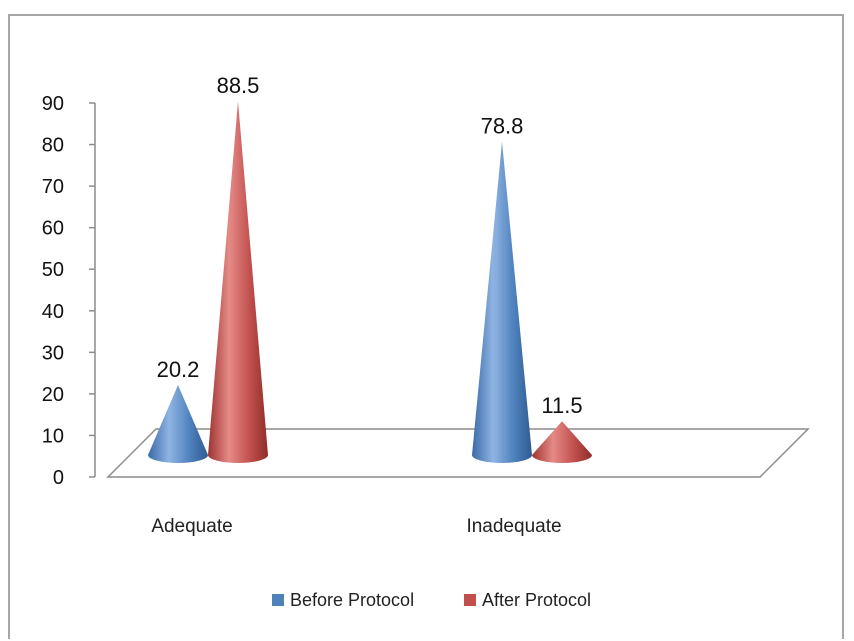  I want to click on y-tick-label: 60, so click(53, 229).